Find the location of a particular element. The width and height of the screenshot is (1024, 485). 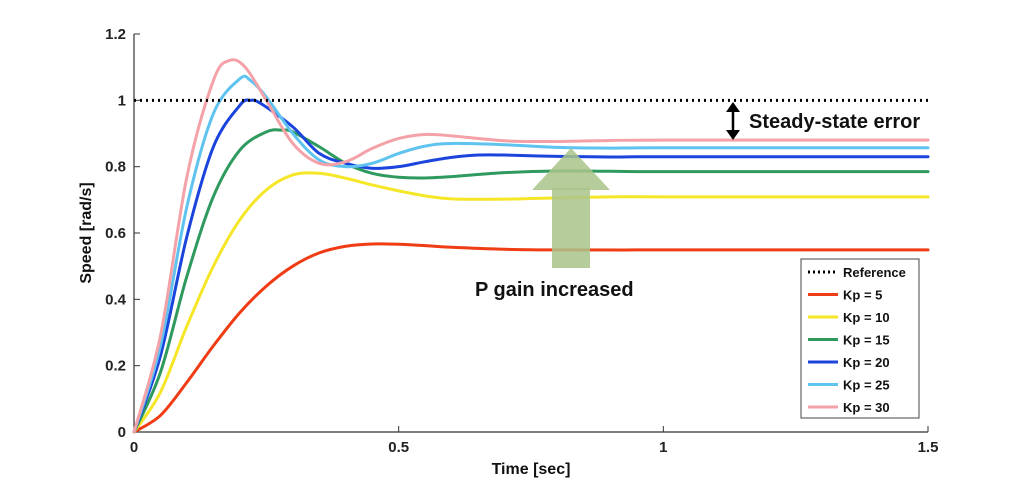

legend-label-kp-25: Kp = 25 is located at coordinates (866, 385).